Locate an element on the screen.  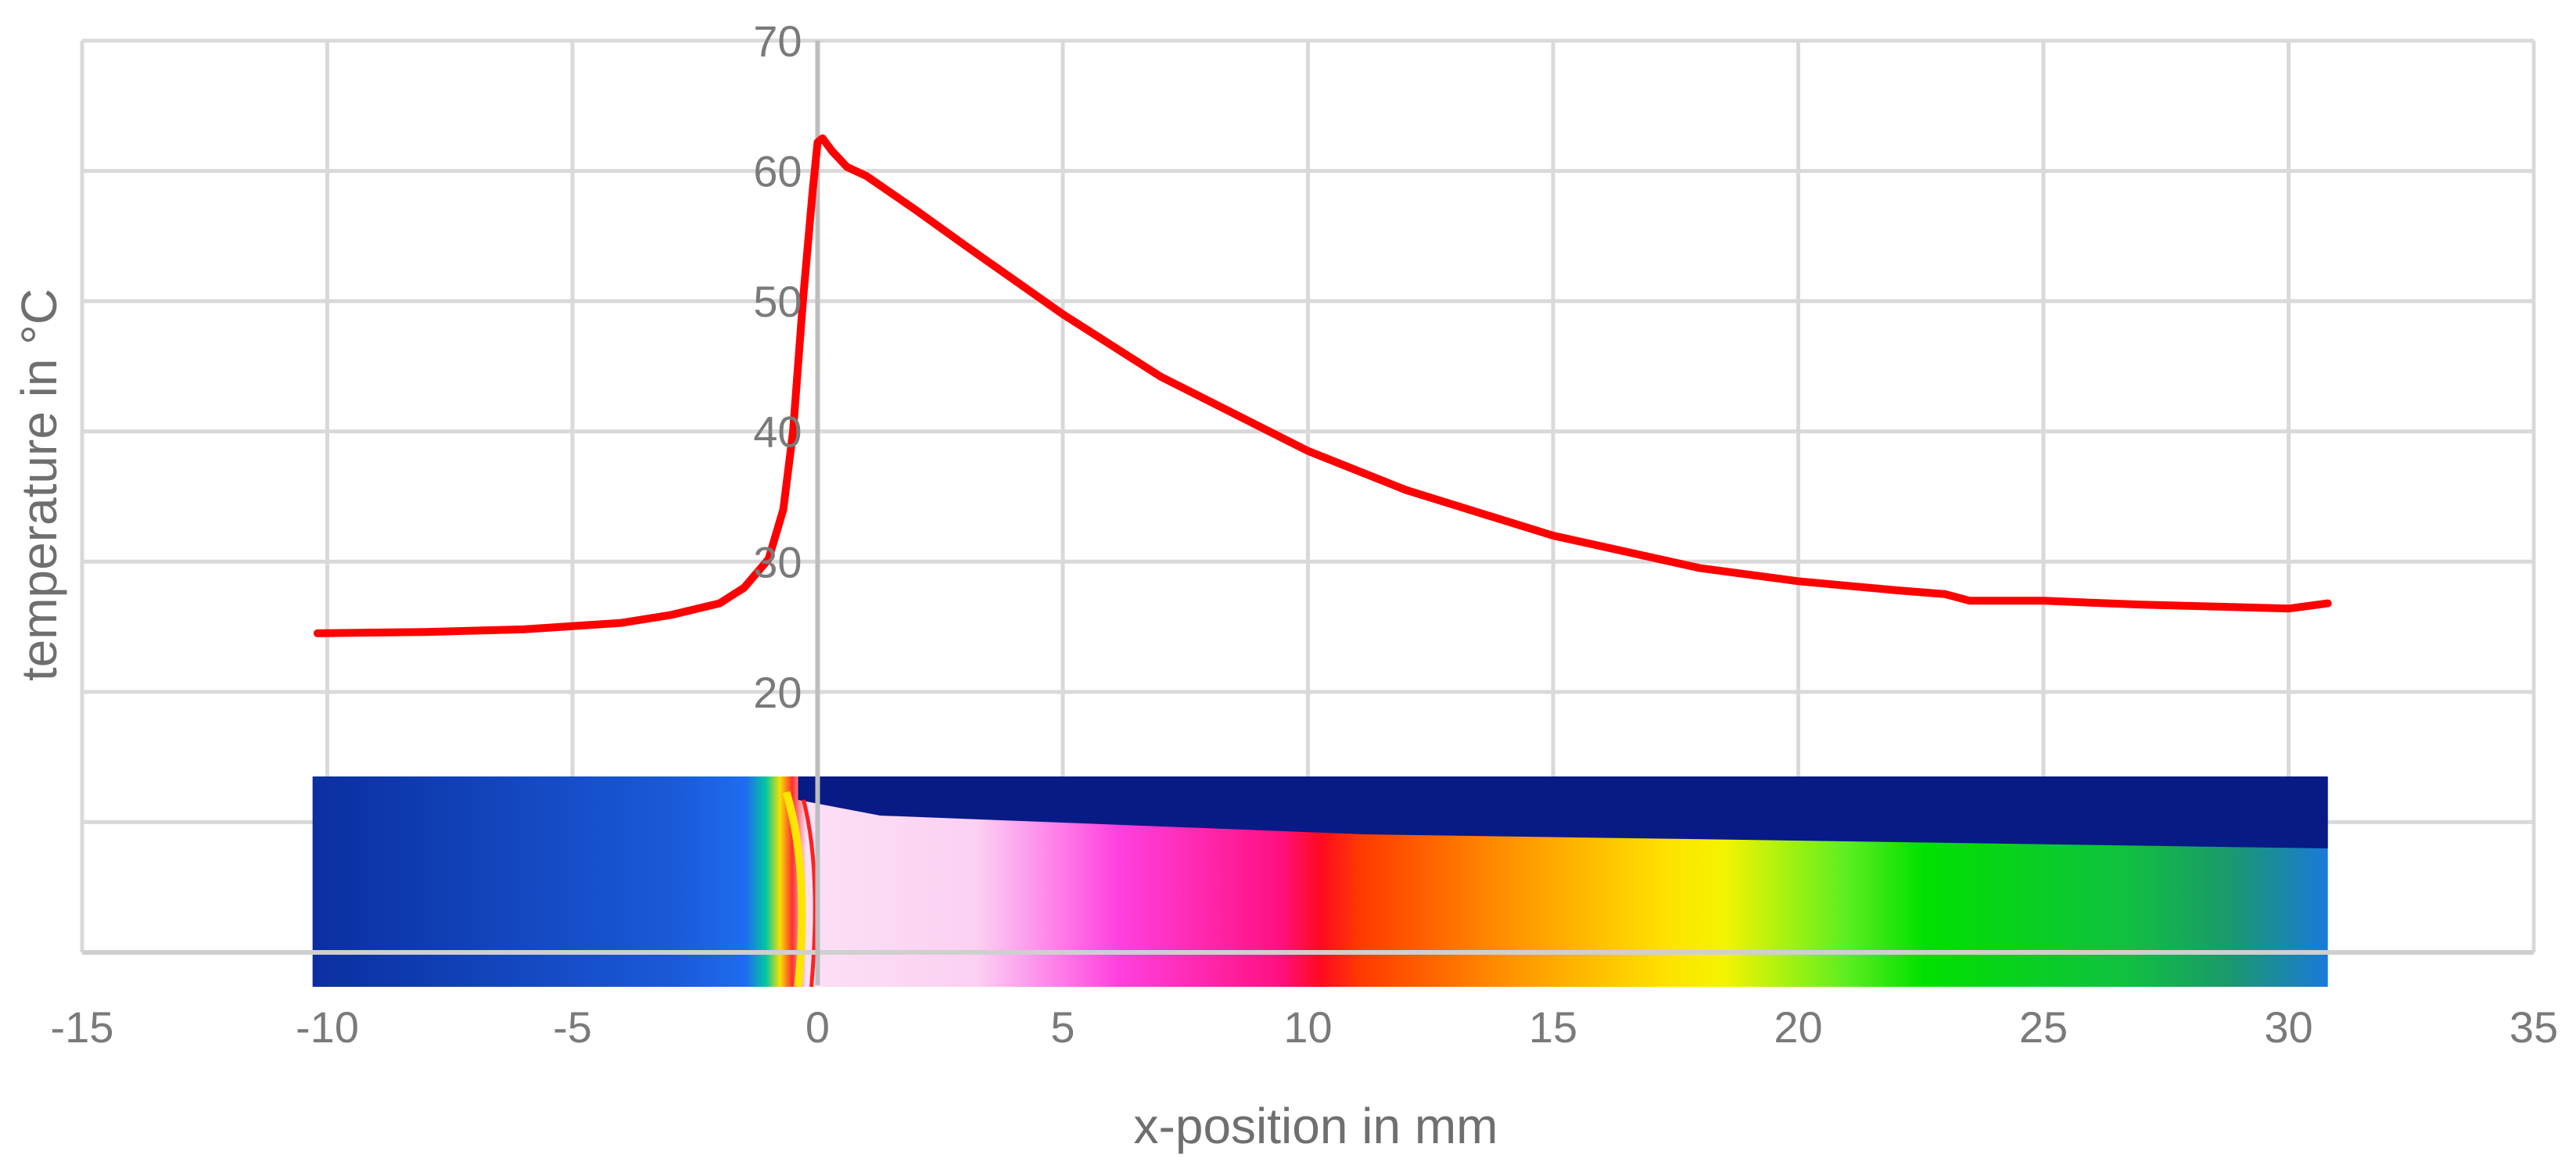
y-tick-label: 60 is located at coordinates (777, 171).